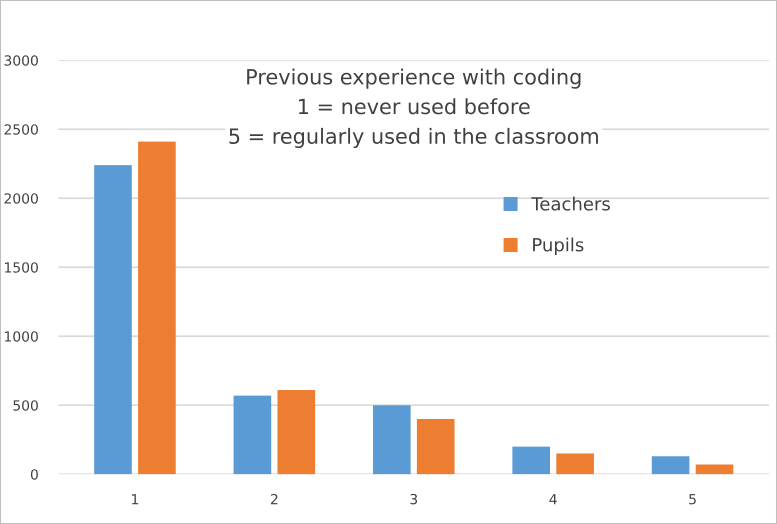 This screenshot has height=524, width=777. I want to click on legend-label: Pupils, so click(558, 247).